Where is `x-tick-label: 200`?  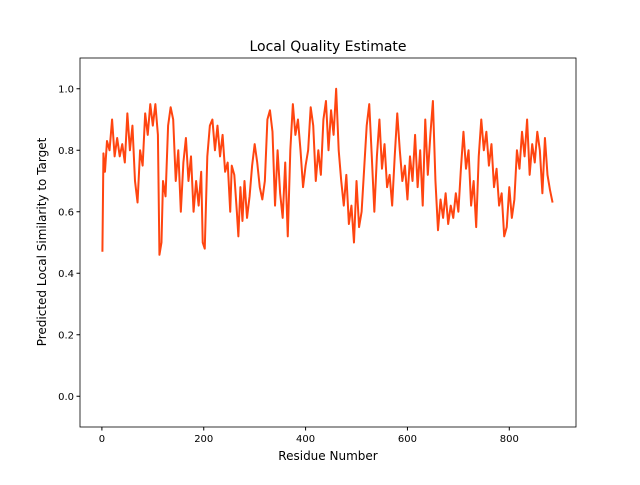
x-tick-label: 200 is located at coordinates (203, 439).